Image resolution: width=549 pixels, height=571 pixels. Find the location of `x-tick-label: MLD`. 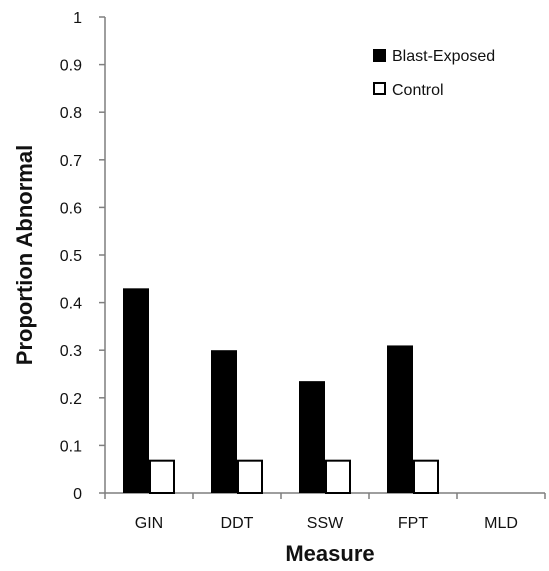

x-tick-label: MLD is located at coordinates (501, 523).